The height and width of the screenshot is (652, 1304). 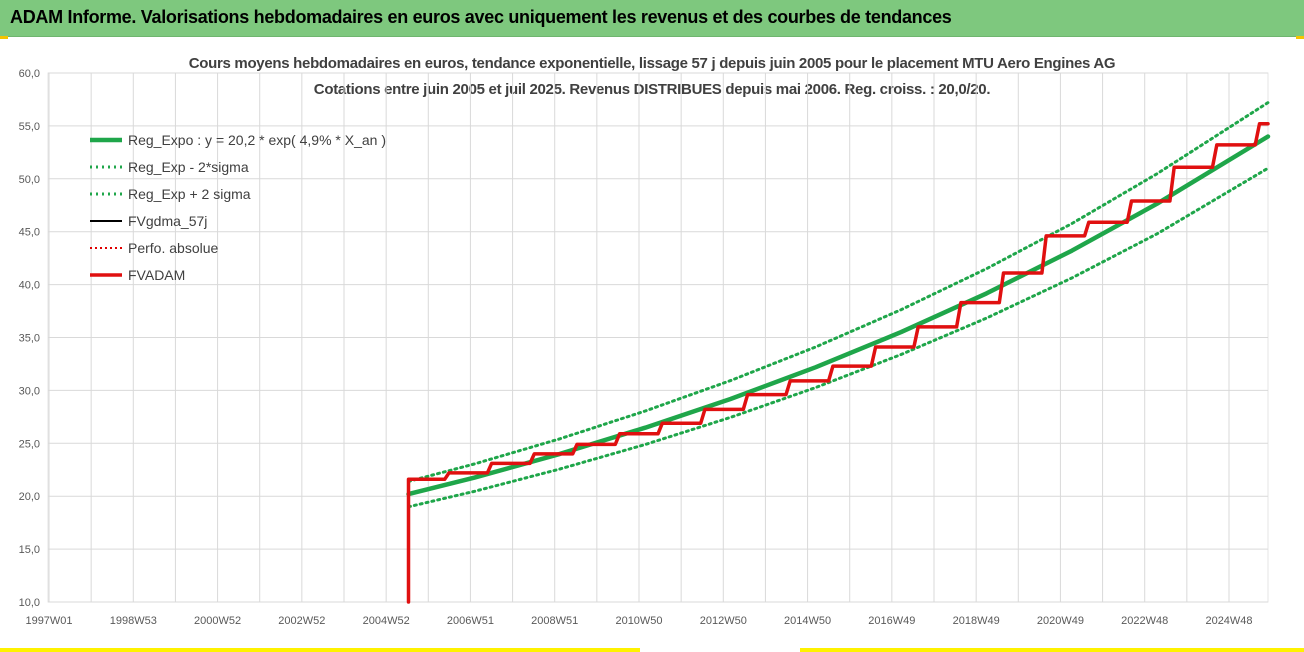 What do you see at coordinates (1300, 37) in the screenshot?
I see `corner-marker-right` at bounding box center [1300, 37].